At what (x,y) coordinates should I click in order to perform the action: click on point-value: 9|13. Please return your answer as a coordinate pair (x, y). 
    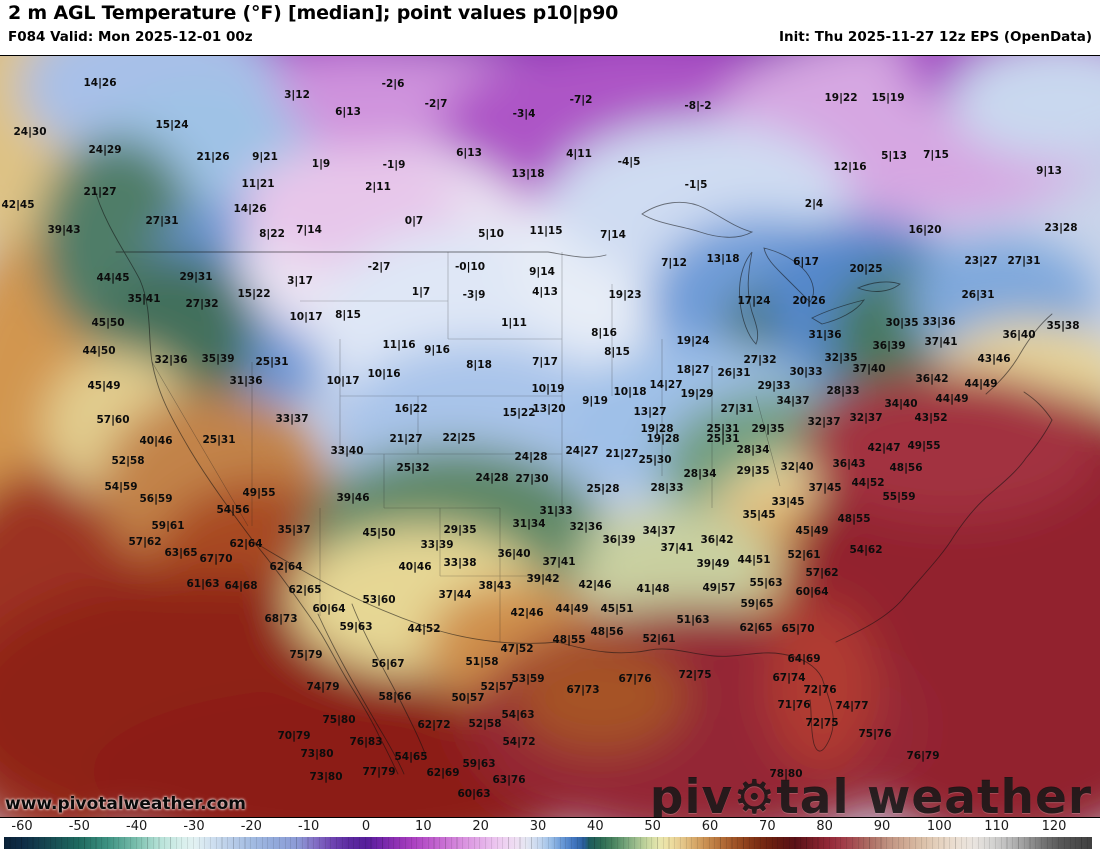
    Looking at the image, I should click on (1049, 170).